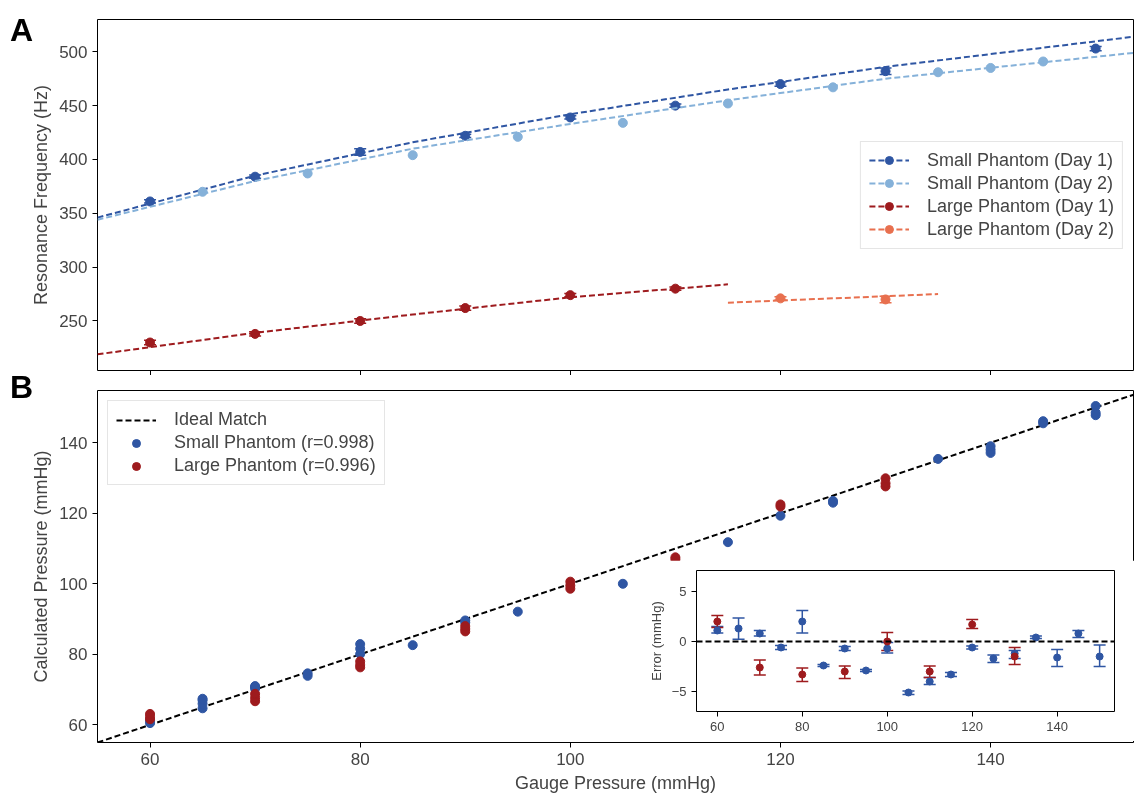 The image size is (1135, 800). Describe the element at coordinates (275, 465) in the screenshot. I see `legend-label: Large Phantom (r=0.996)` at that location.